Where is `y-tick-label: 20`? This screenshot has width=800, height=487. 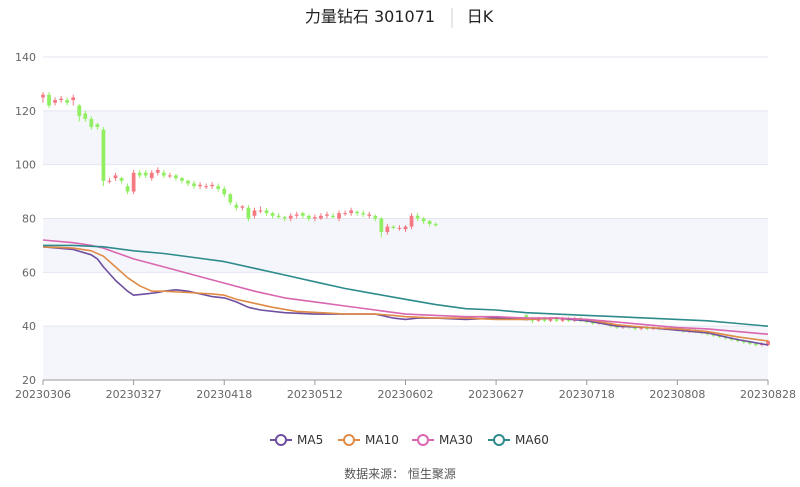 y-tick-label: 20 is located at coordinates (29, 380).